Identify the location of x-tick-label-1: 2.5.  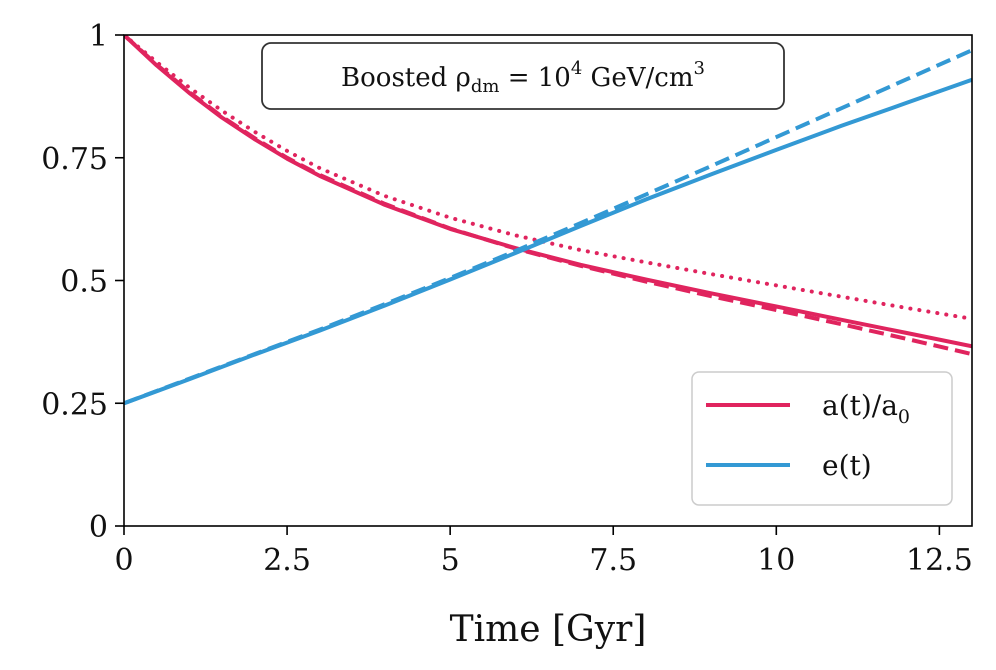
(287, 560).